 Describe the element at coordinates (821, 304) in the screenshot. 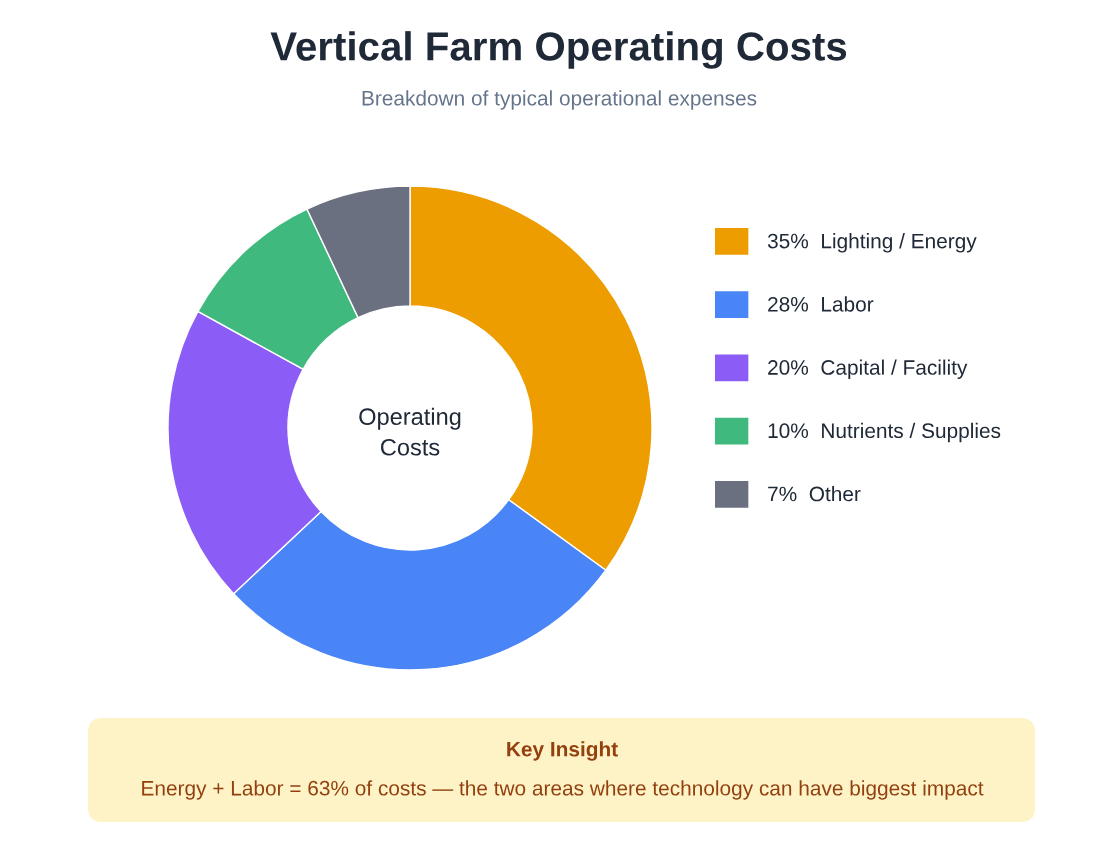

I see `legend-label: 28% Labor` at that location.